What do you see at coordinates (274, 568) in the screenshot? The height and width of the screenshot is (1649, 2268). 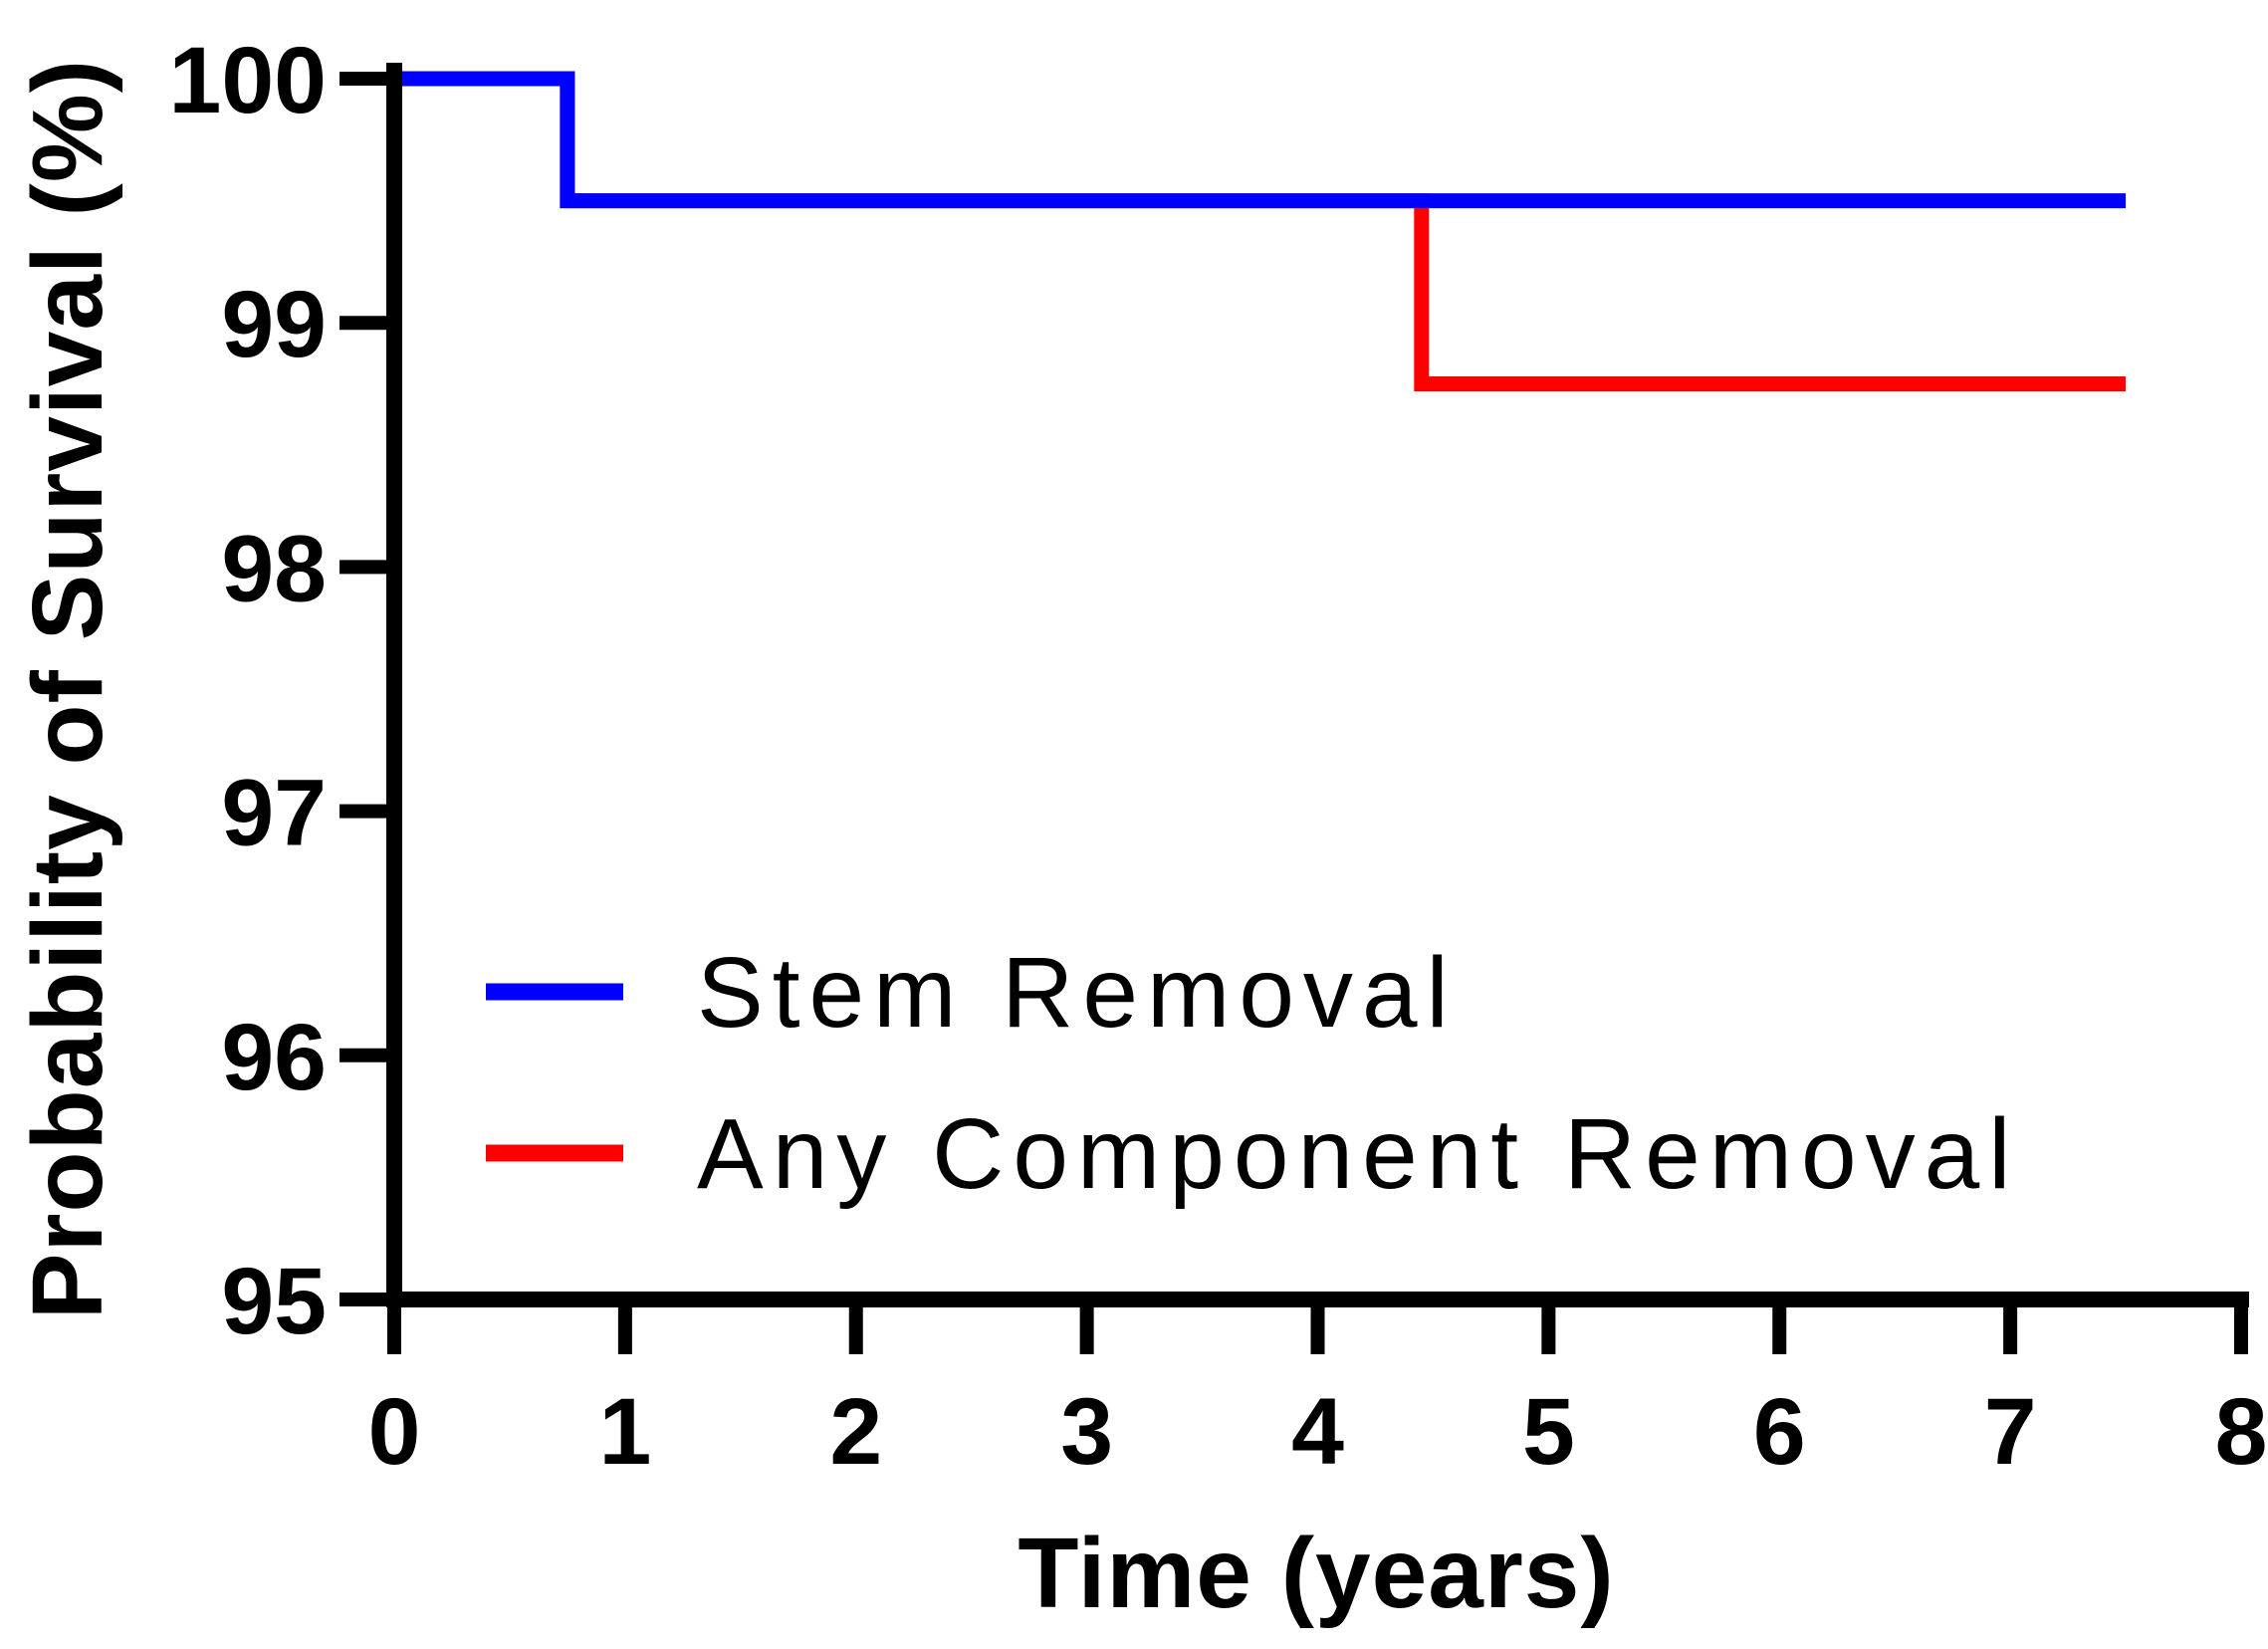 I see `y-tick-label: 98` at bounding box center [274, 568].